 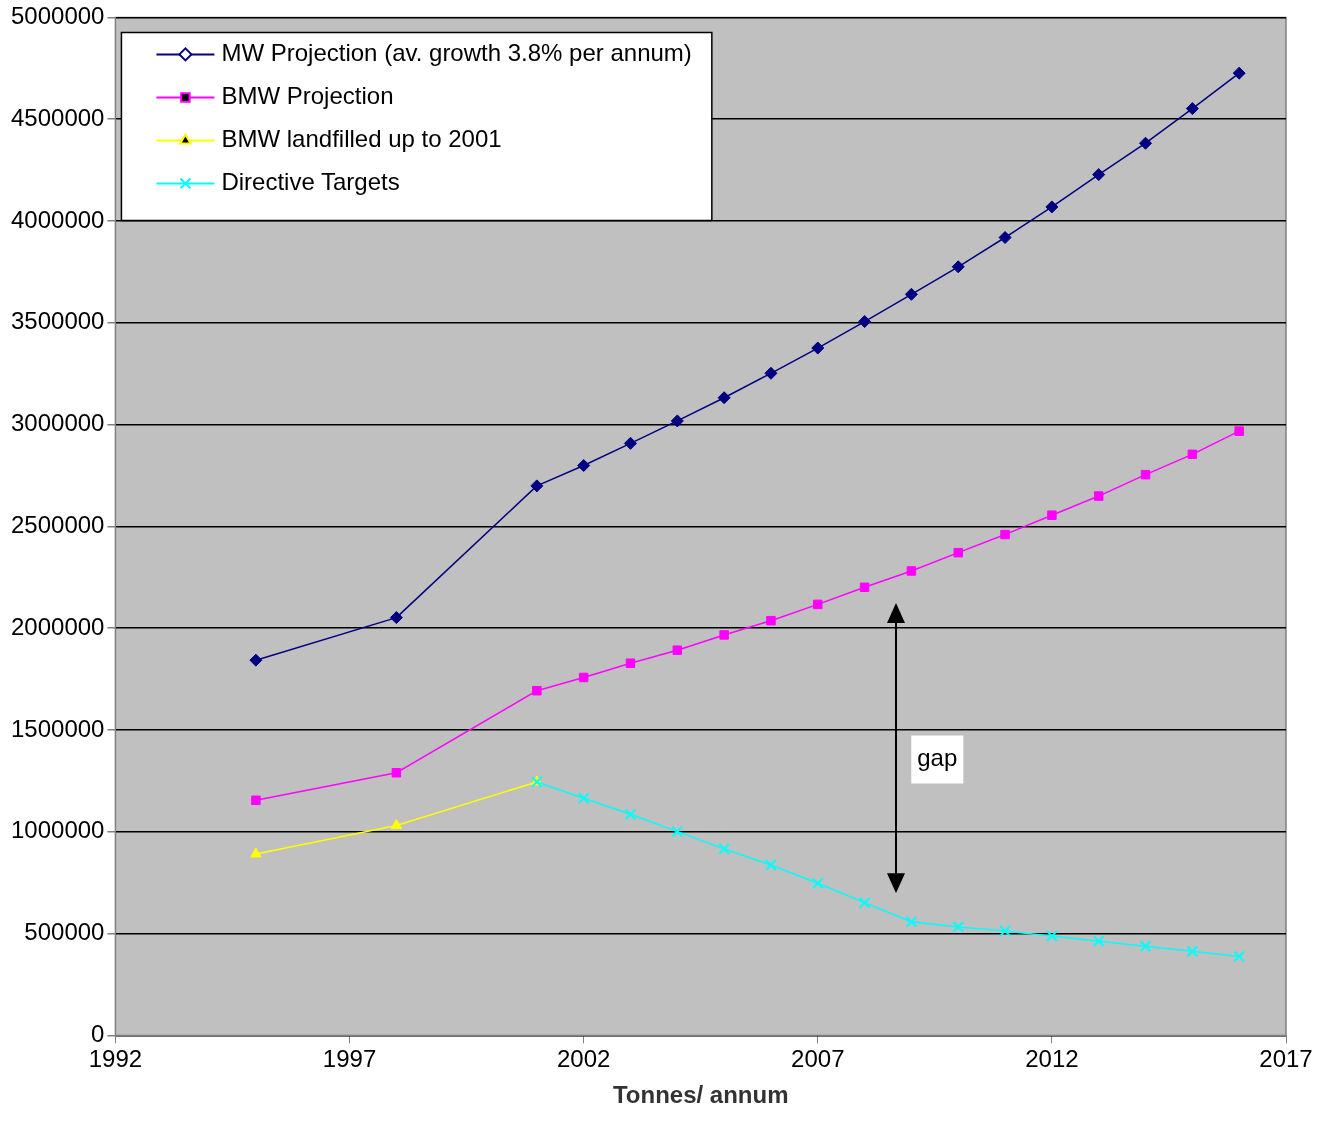 What do you see at coordinates (700, 1095) in the screenshot?
I see `x-axis-title: Tonnes/ annum` at bounding box center [700, 1095].